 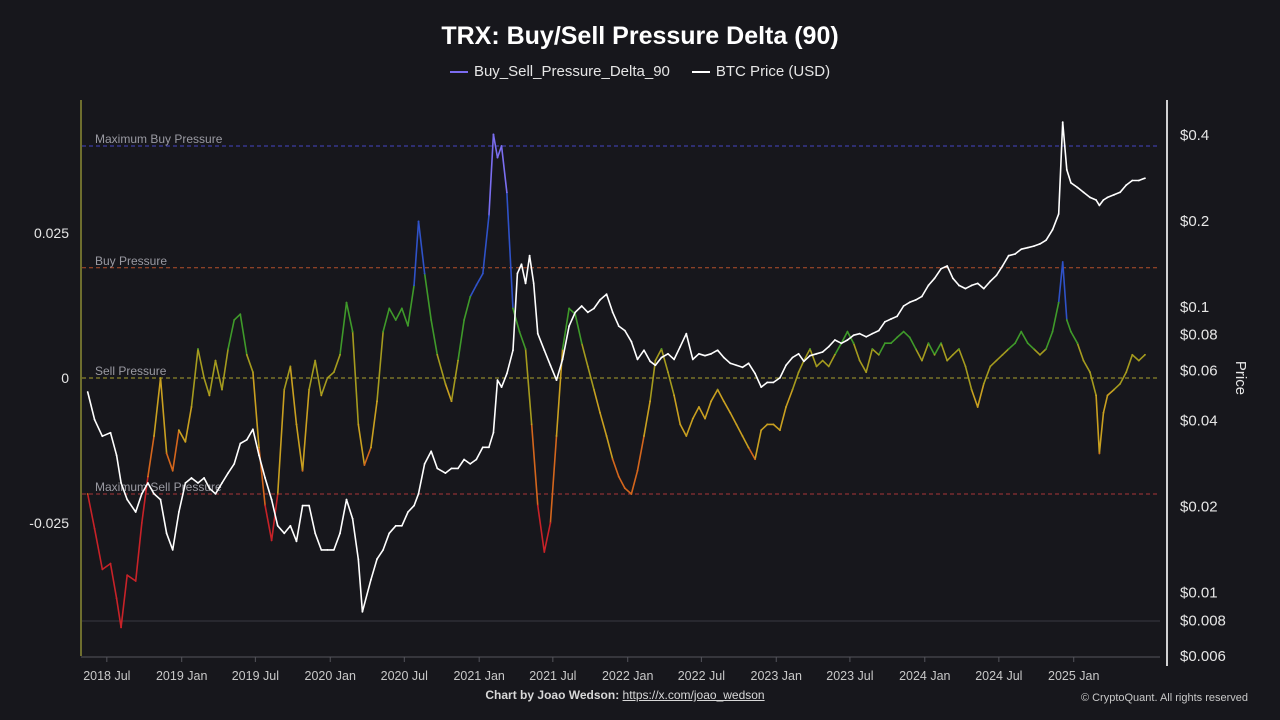 What do you see at coordinates (559, 71) in the screenshot?
I see `legend-item-delta: Buy_Sell_Pressure_Delta_90` at bounding box center [559, 71].